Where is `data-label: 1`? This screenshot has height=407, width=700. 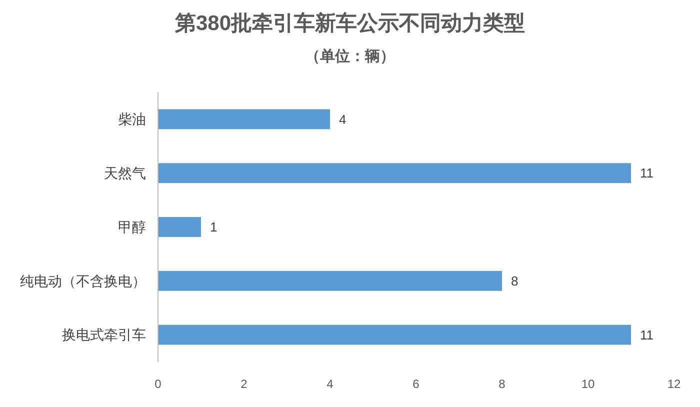
data-label: 1 is located at coordinates (214, 227).